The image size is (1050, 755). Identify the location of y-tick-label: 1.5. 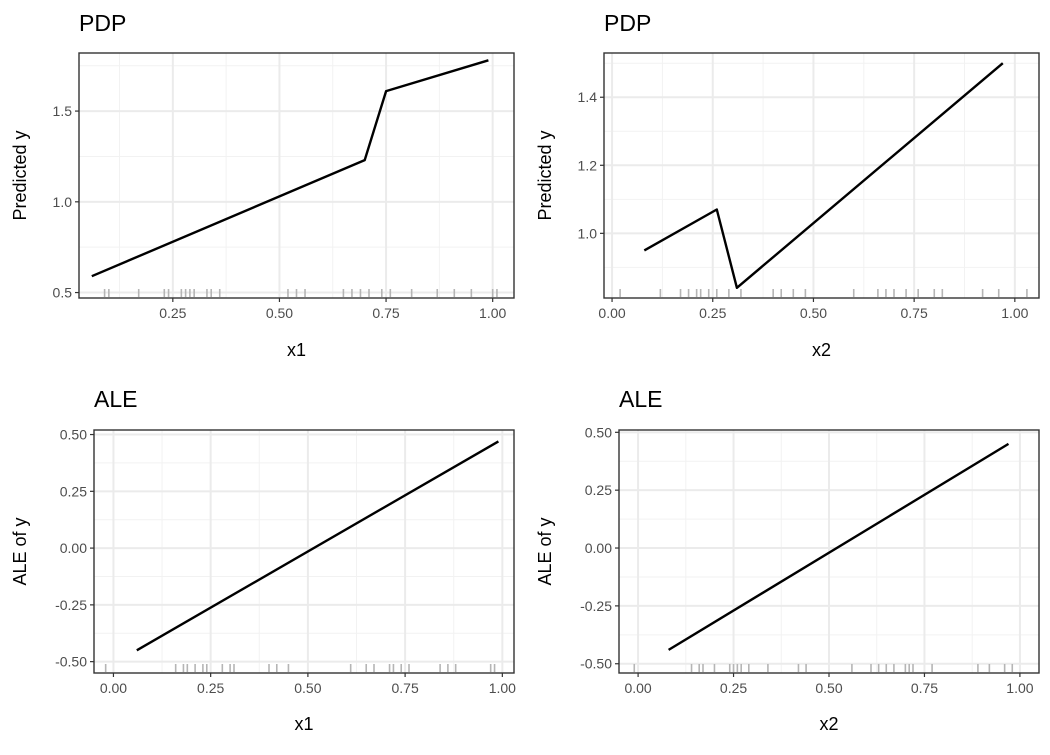
(63, 111).